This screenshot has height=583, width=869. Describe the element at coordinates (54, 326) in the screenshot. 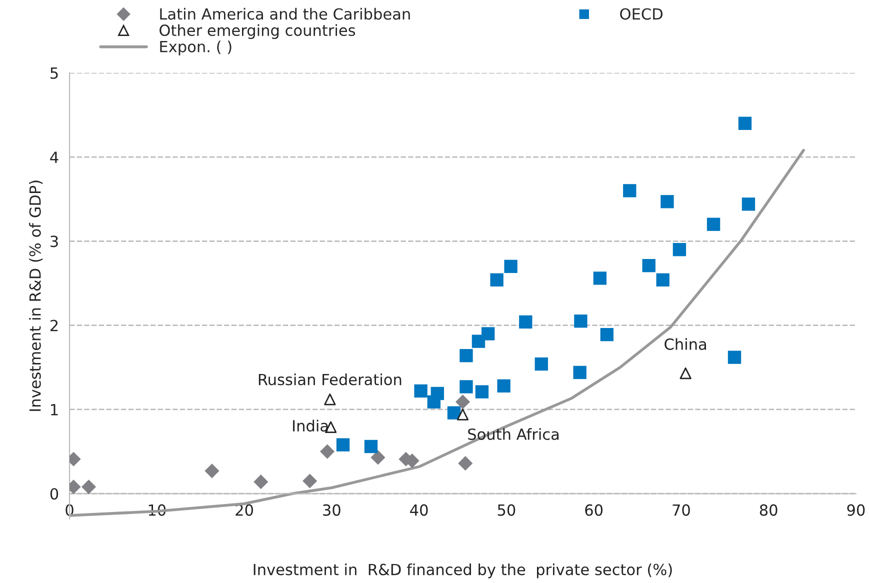

I see `y-tick-label: 2` at that location.